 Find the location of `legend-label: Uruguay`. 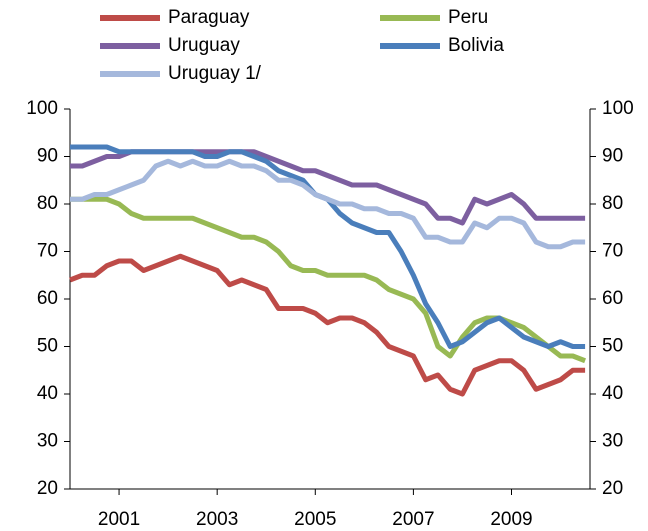

legend-label: Uruguay is located at coordinates (204, 45).